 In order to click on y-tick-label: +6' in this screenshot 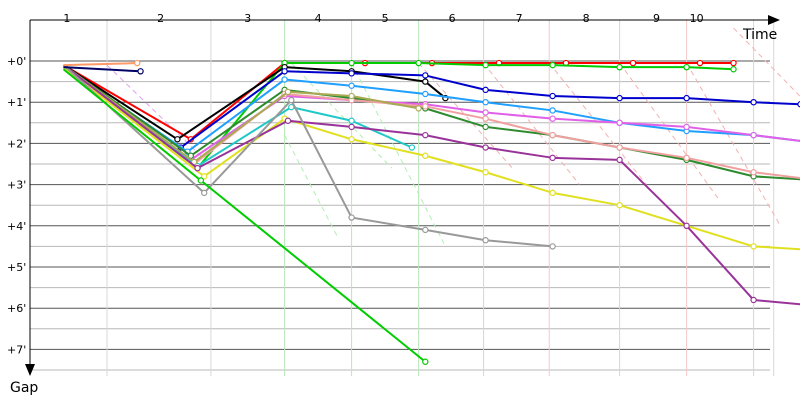, I will do `click(16, 308)`.